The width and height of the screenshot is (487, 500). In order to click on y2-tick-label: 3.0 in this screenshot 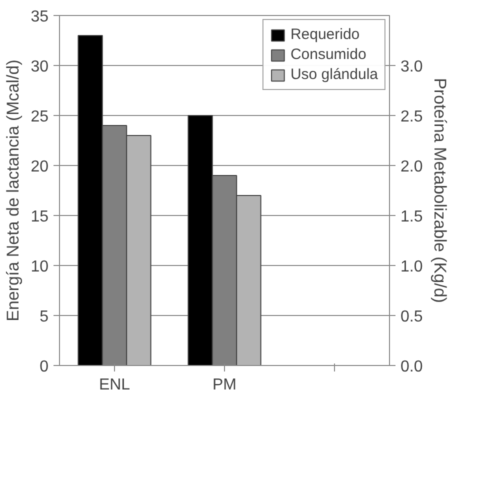, I will do `click(411, 67)`.